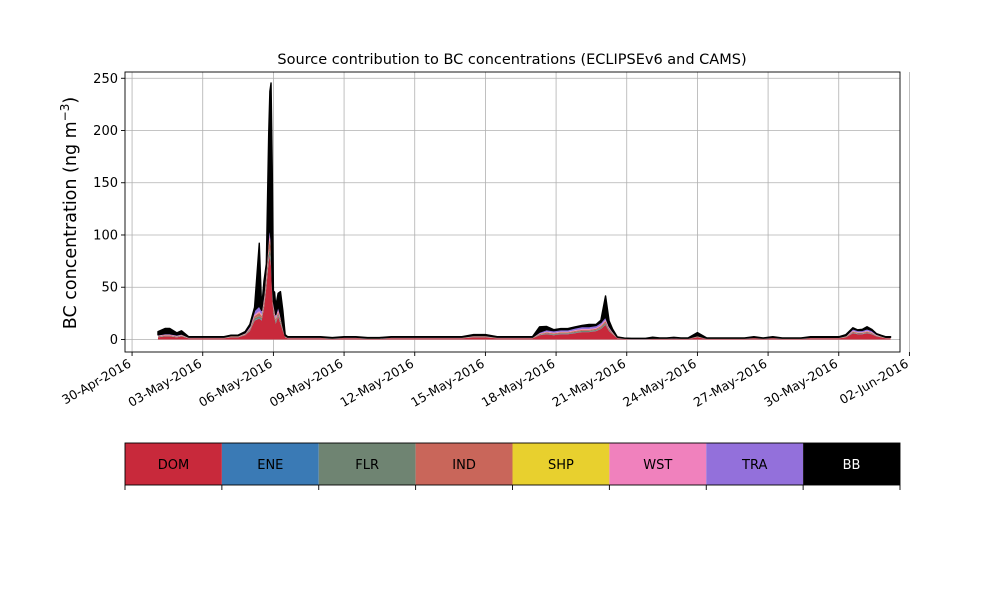 The width and height of the screenshot is (1000, 604). I want to click on x-tick-label: 24-May-2016, so click(659, 383).